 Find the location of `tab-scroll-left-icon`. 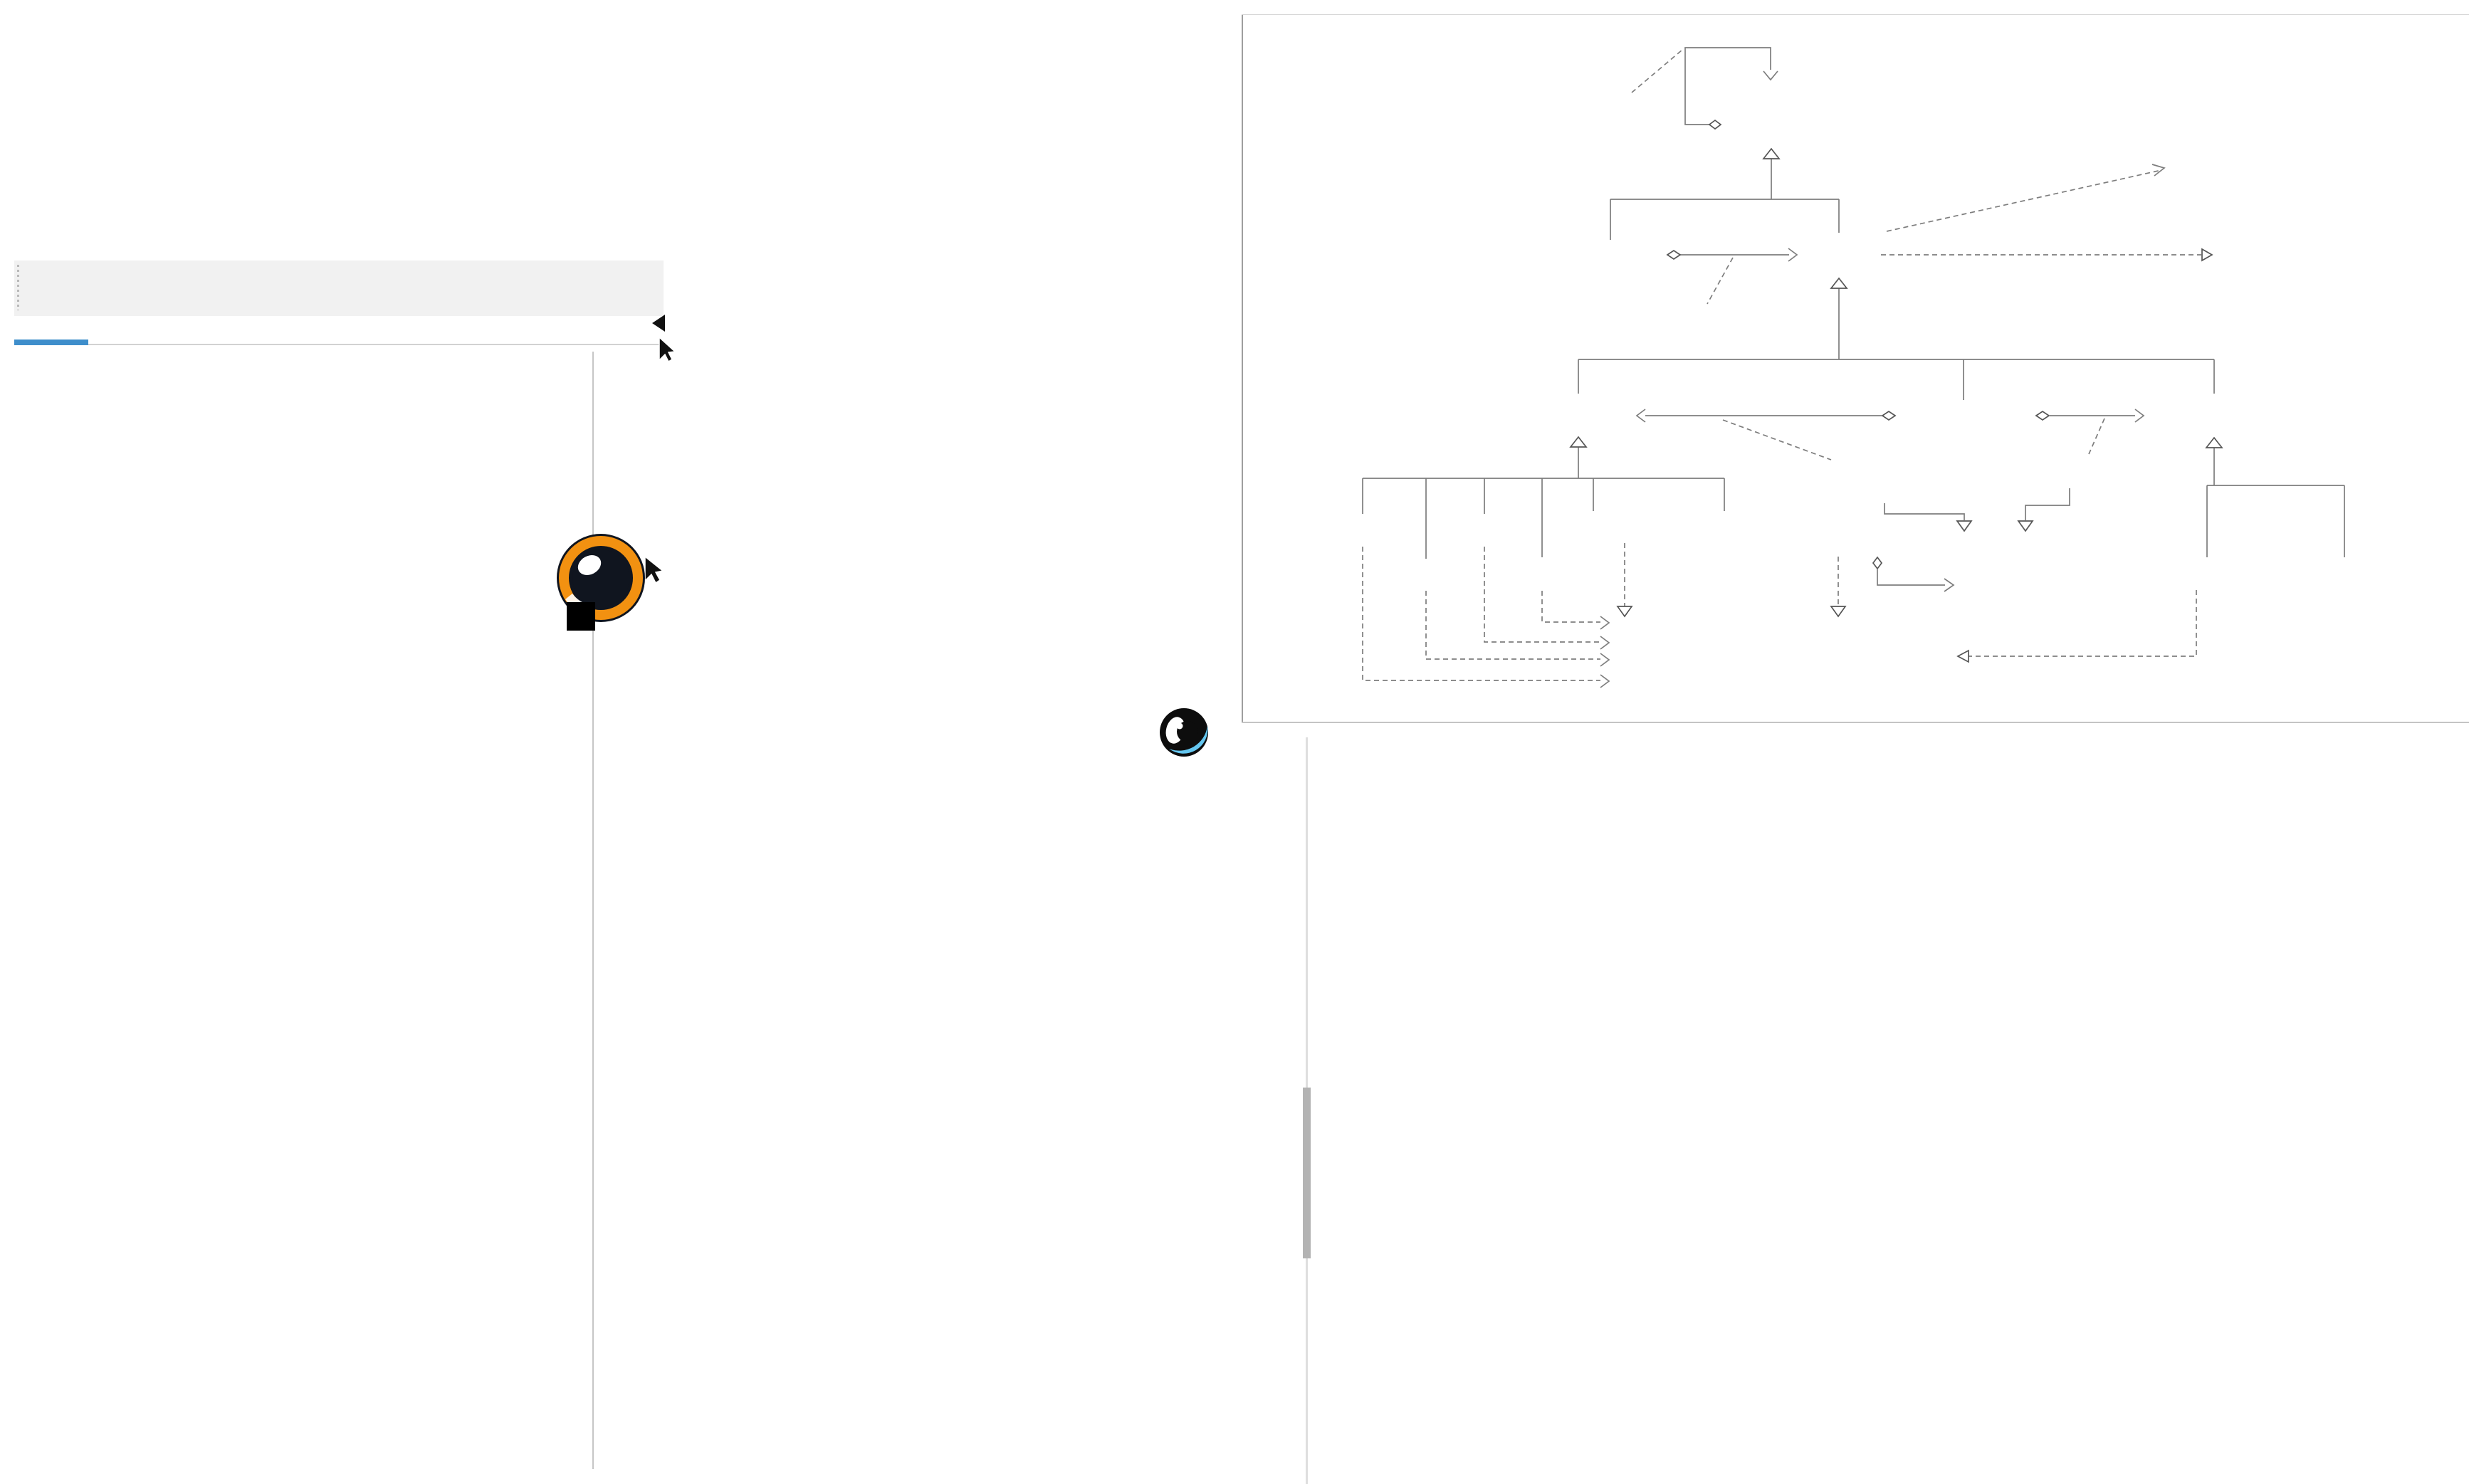

tab-scroll-left-icon is located at coordinates (662, 338).